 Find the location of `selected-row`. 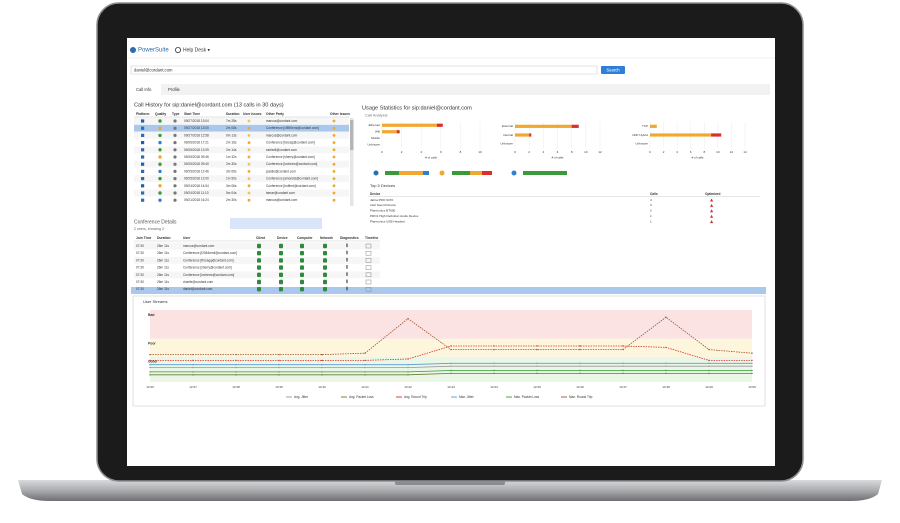

selected-row is located at coordinates (241, 128).